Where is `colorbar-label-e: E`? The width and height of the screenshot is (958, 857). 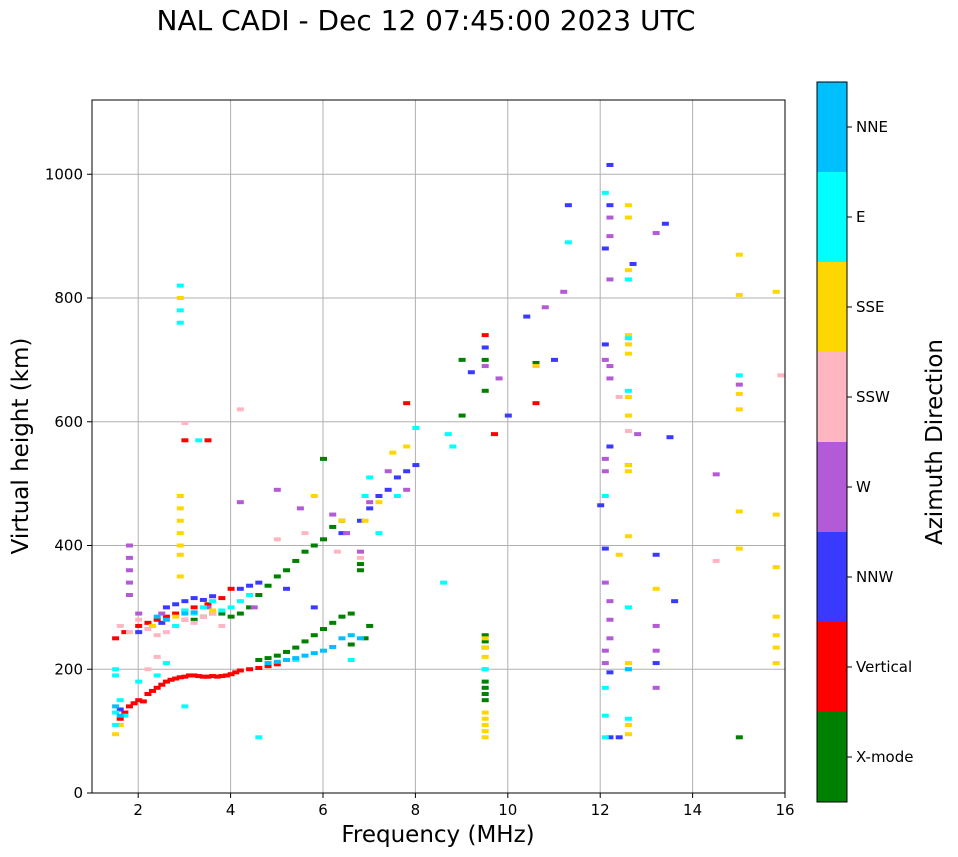 colorbar-label-e: E is located at coordinates (860, 217).